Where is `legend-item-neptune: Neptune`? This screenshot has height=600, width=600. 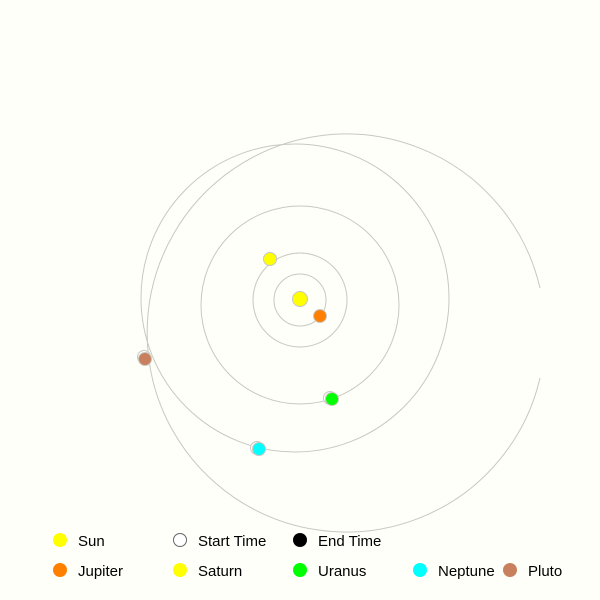
legend-item-neptune: Neptune is located at coordinates (454, 571).